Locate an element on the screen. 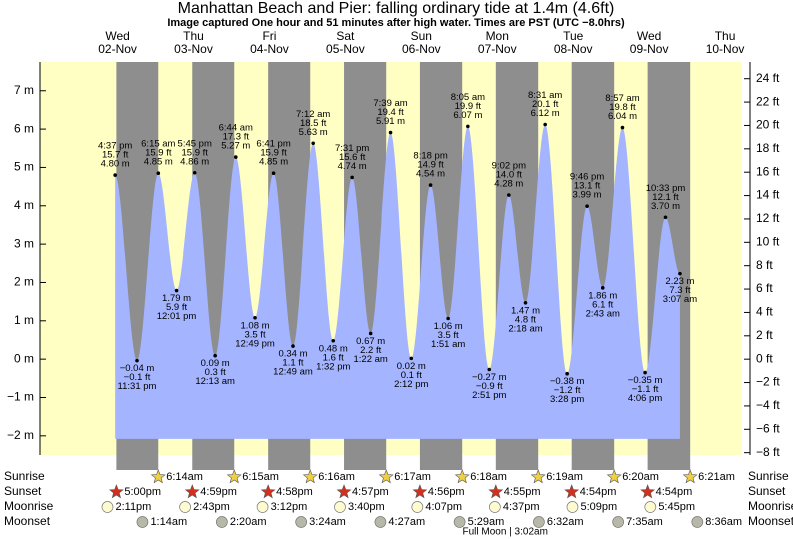 The width and height of the screenshot is (793, 539). y2-tick-label: 24 ft is located at coordinates (768, 78).